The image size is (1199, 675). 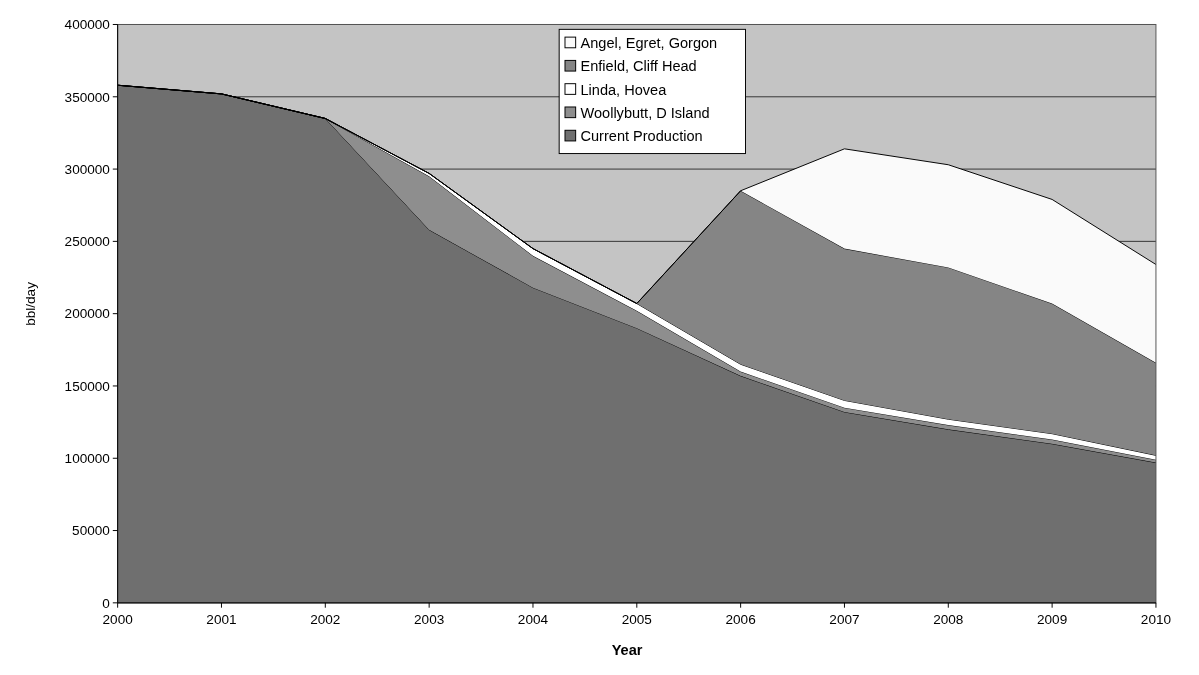 What do you see at coordinates (87, 25) in the screenshot?
I see `y-tick-label: 400000` at bounding box center [87, 25].